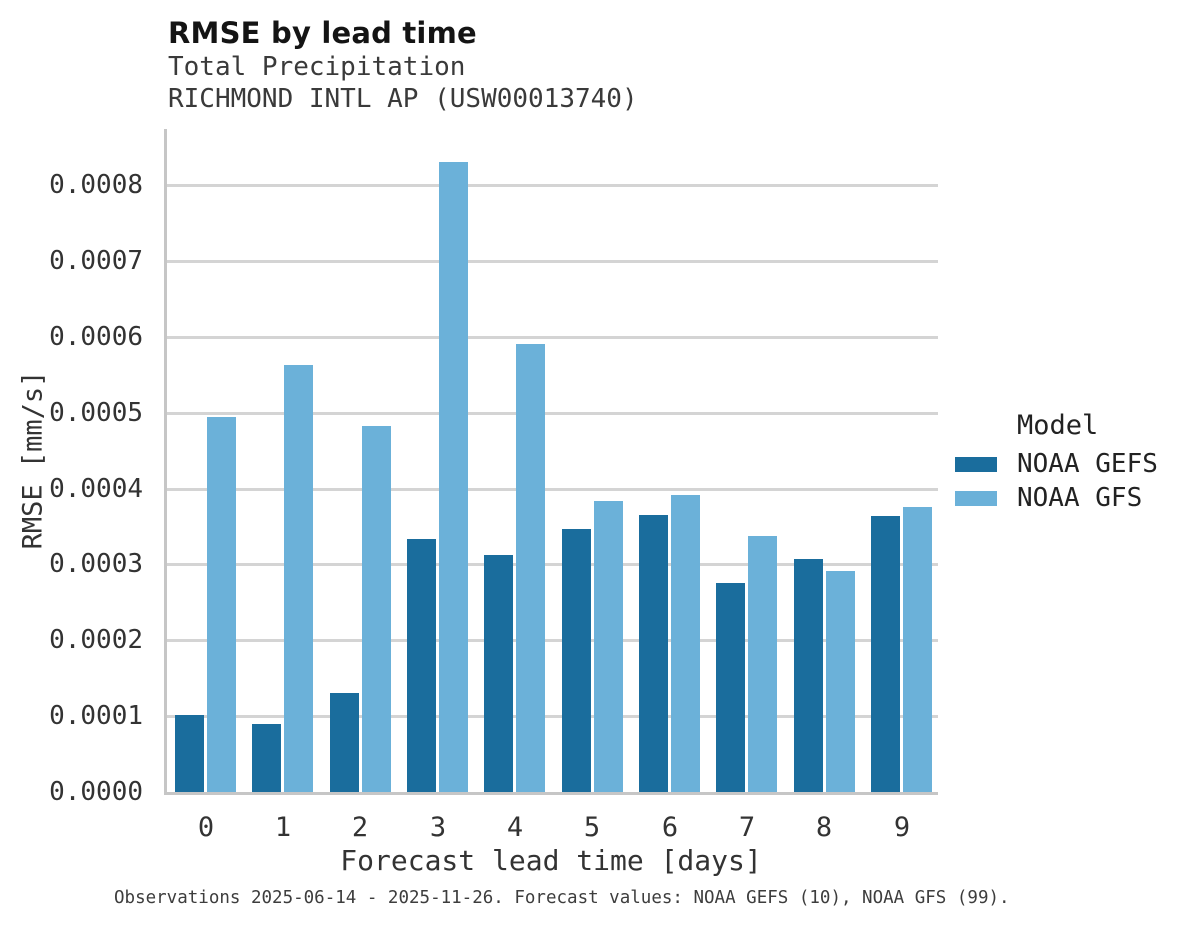 The image size is (1178, 928). I want to click on legend-label: NOAA GFS, so click(1080, 498).